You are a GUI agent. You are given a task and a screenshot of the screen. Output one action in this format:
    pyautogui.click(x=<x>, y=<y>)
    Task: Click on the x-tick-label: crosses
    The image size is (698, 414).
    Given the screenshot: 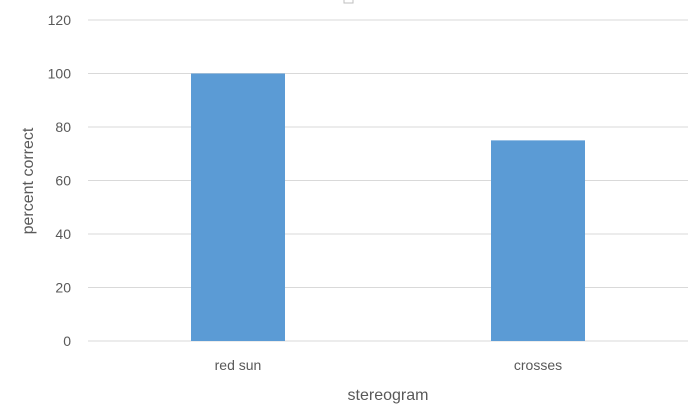 What is the action you would take?
    pyautogui.click(x=538, y=365)
    